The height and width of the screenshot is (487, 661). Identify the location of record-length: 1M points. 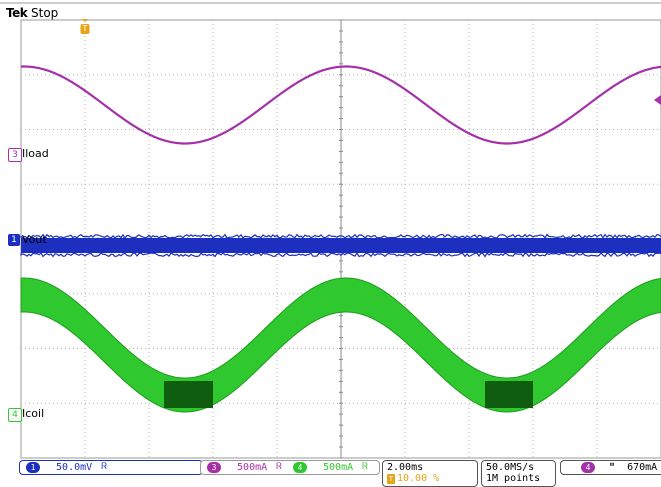
(513, 478).